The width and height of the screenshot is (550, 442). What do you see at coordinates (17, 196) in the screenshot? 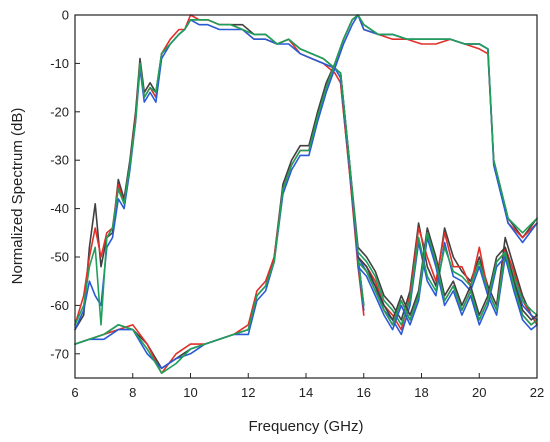
I see `y-axis-label: Normalized Spectrum (dB)` at bounding box center [17, 196].